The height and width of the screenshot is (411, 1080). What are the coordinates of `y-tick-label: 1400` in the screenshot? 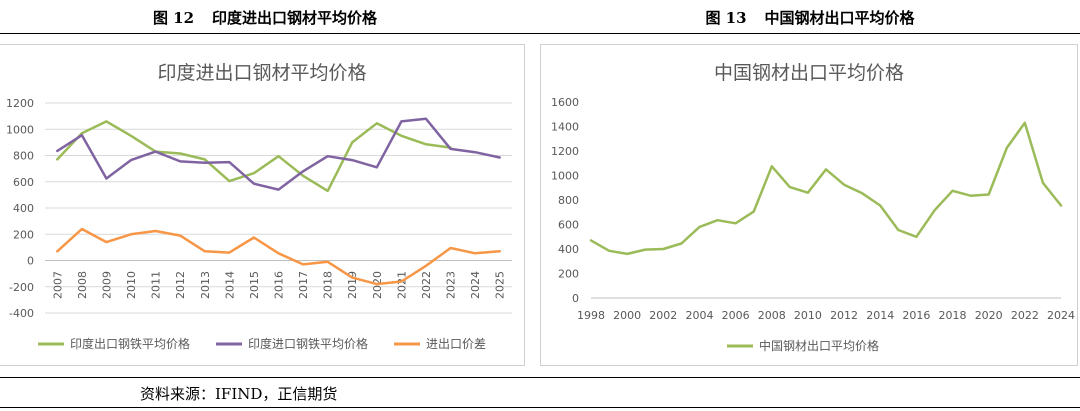 It's located at (565, 127).